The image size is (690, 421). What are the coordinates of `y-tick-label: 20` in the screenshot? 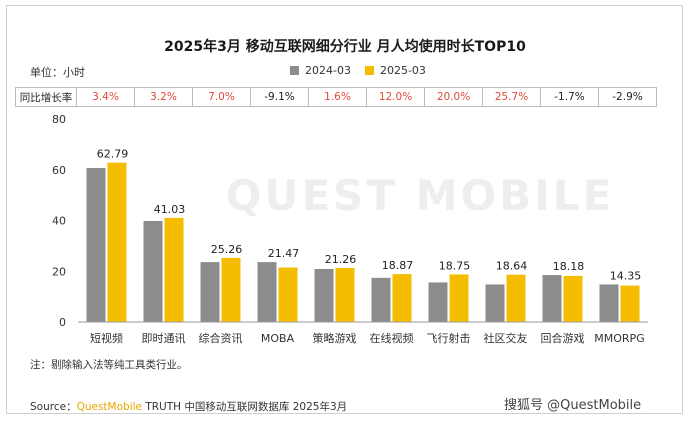 It's located at (59, 271).